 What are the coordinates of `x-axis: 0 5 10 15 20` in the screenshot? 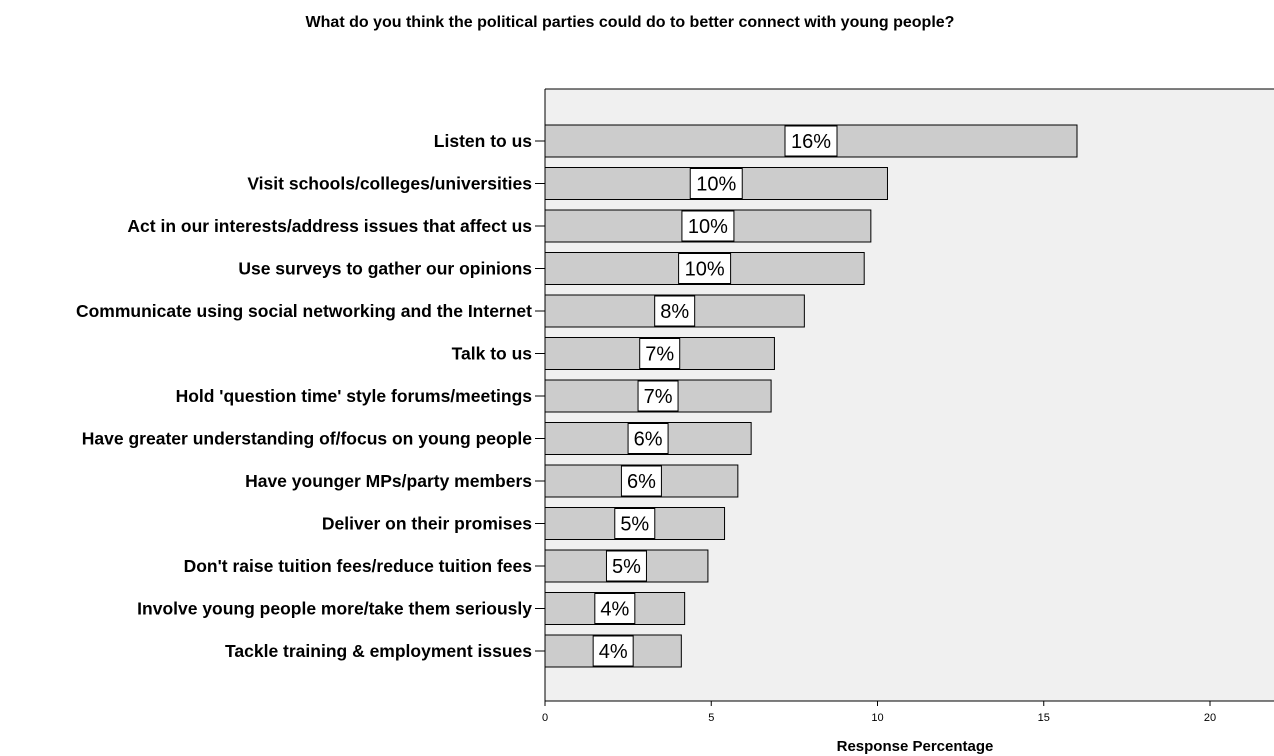 It's located at (879, 712).